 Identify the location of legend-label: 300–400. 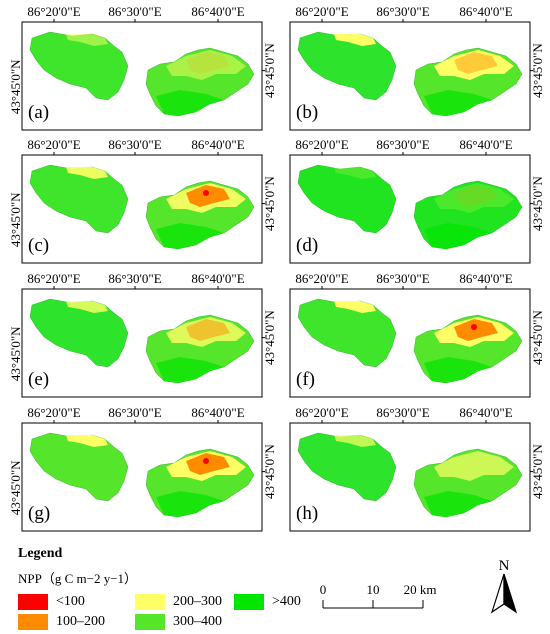
(197, 622).